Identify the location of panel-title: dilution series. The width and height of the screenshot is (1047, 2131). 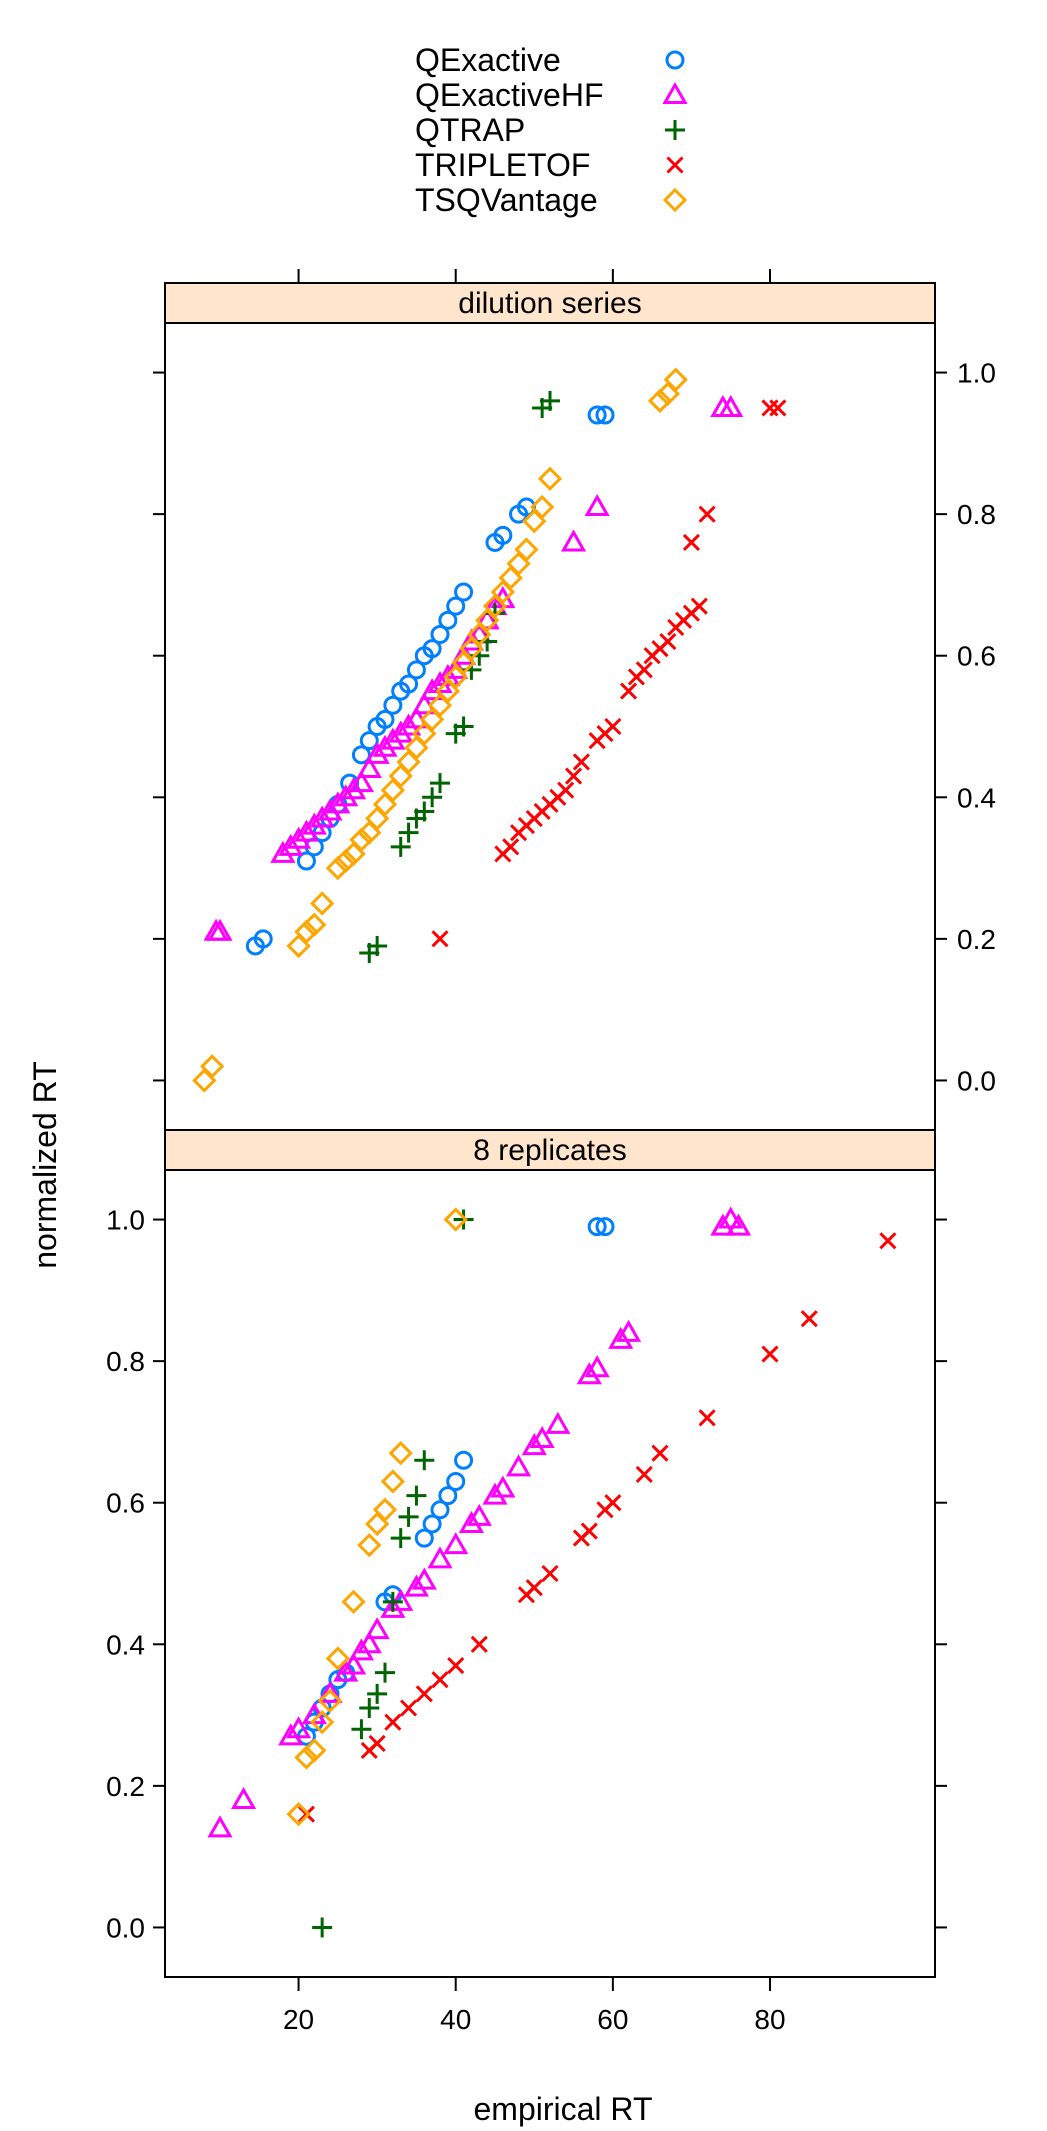
(549, 303).